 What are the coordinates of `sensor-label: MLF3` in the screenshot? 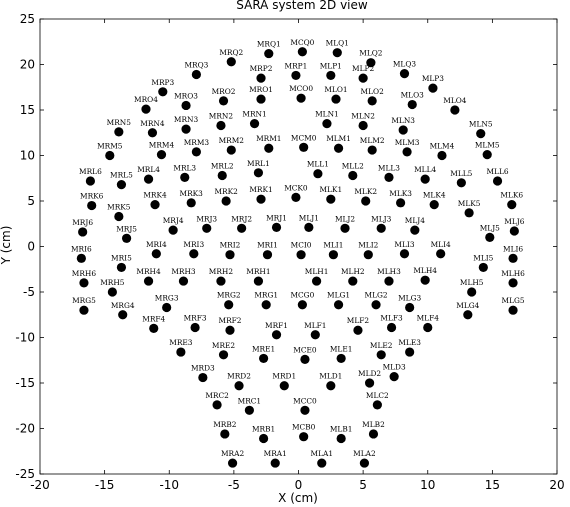 It's located at (391, 317).